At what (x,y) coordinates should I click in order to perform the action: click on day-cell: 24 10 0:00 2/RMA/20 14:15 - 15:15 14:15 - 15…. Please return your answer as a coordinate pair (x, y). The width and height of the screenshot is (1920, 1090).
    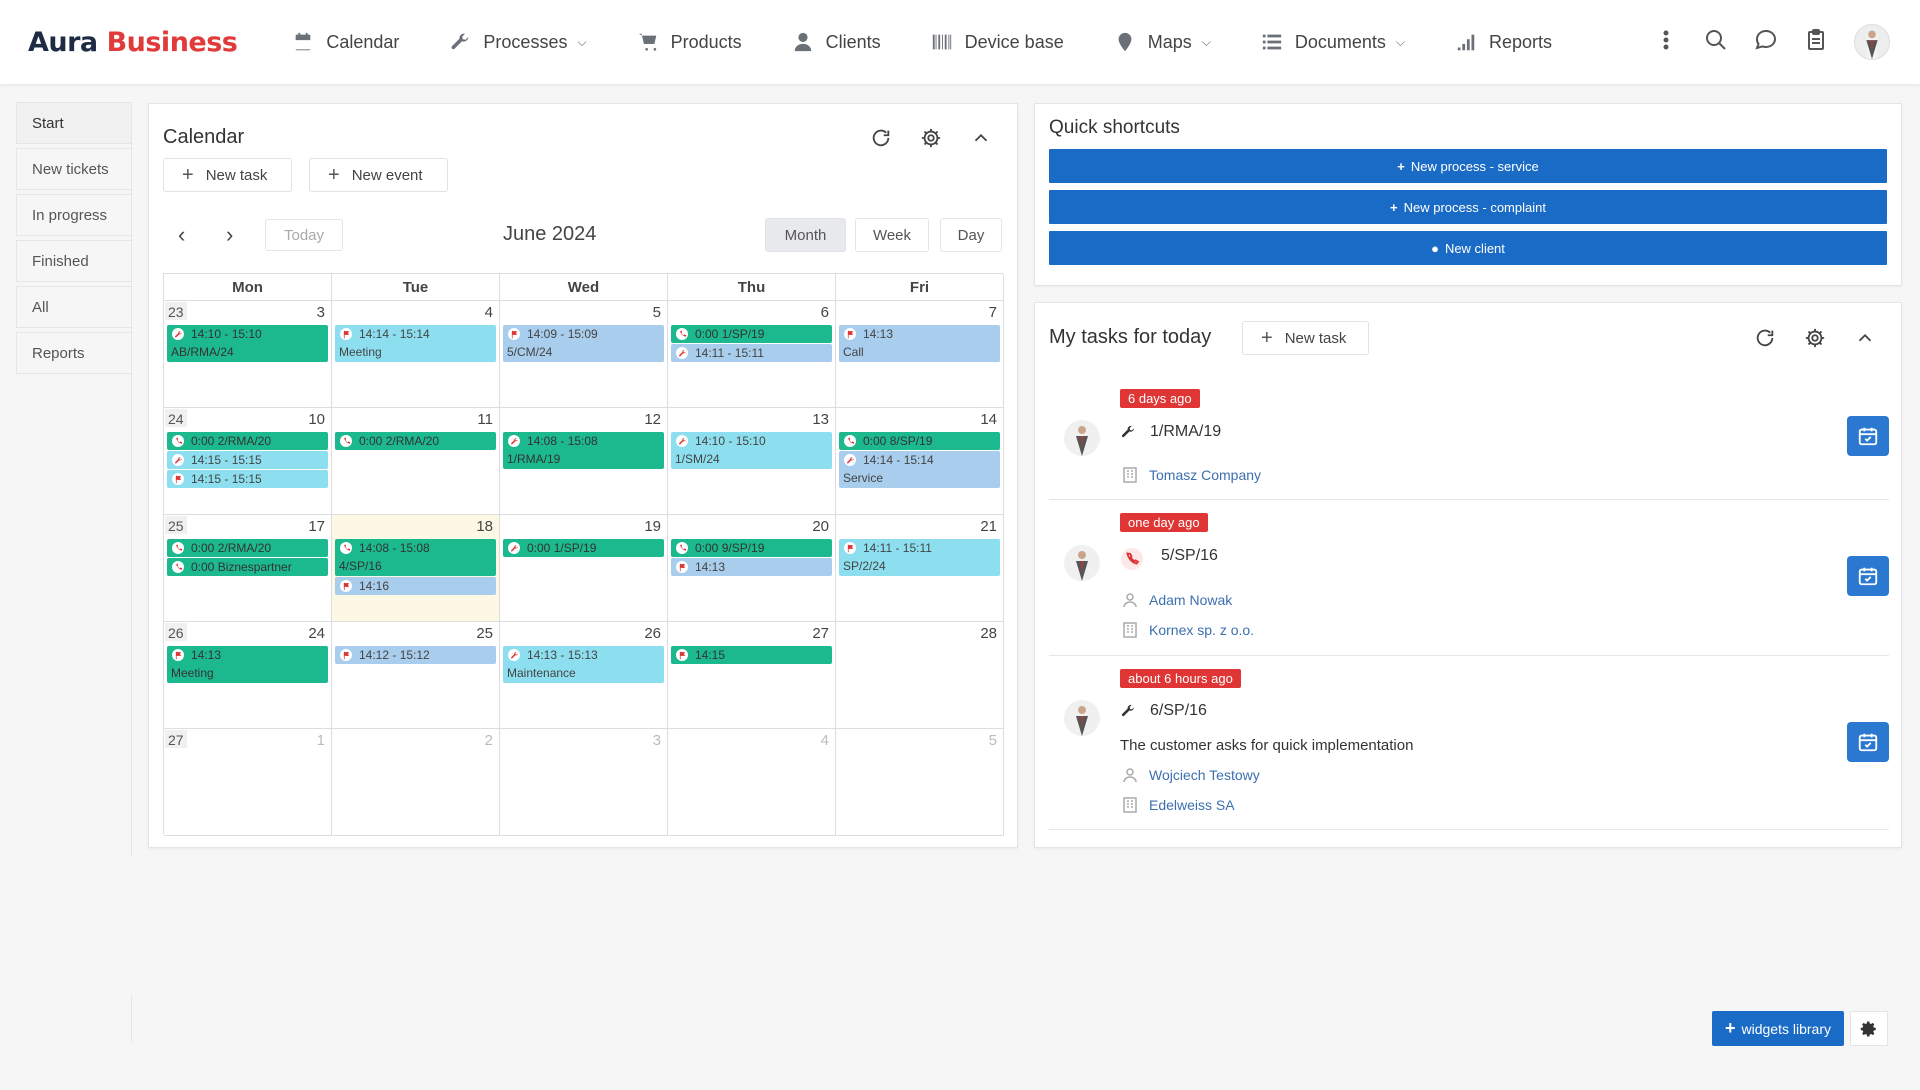
    Looking at the image, I should click on (248, 461).